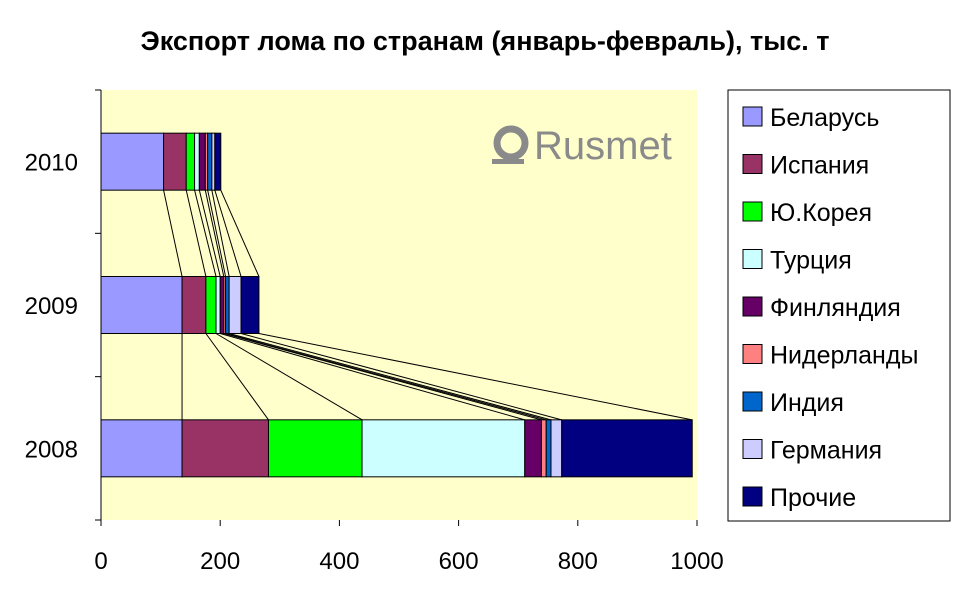  What do you see at coordinates (100, 561) in the screenshot?
I see `x-tick-label: 0` at bounding box center [100, 561].